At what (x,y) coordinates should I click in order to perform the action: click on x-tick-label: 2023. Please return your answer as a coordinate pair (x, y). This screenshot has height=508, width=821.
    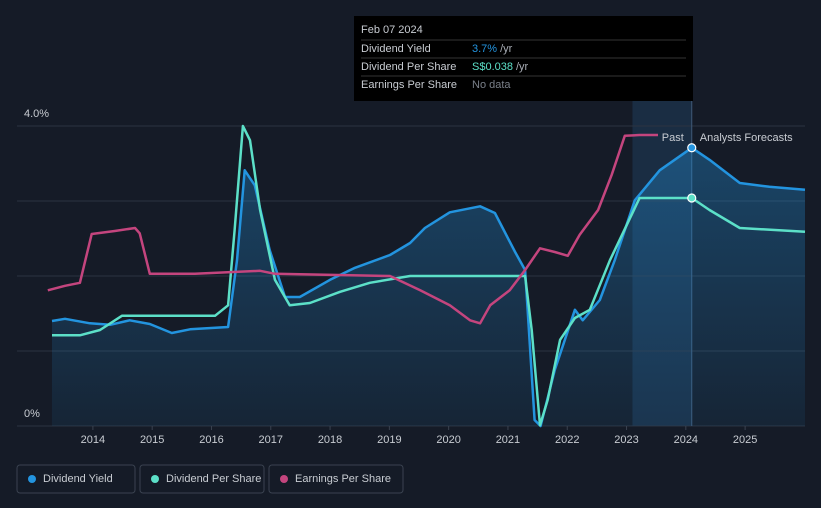
    Looking at the image, I should click on (626, 440).